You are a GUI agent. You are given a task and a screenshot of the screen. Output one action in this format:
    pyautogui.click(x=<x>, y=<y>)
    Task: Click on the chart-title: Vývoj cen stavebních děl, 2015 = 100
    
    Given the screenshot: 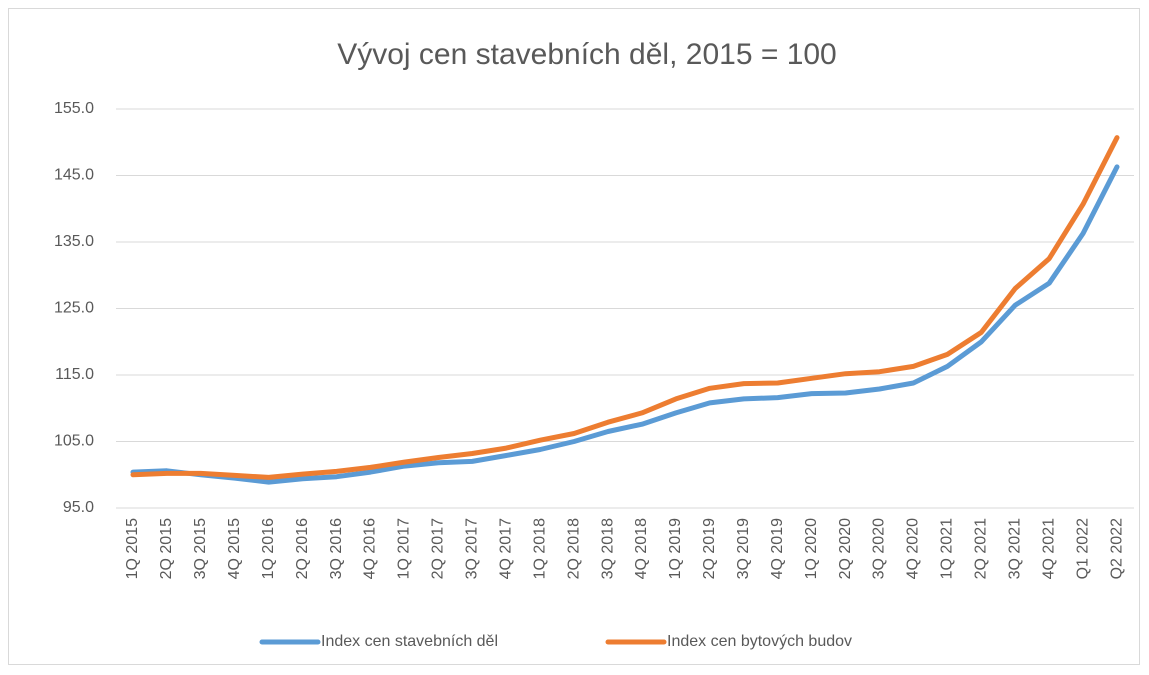 What is the action you would take?
    pyautogui.click(x=587, y=54)
    